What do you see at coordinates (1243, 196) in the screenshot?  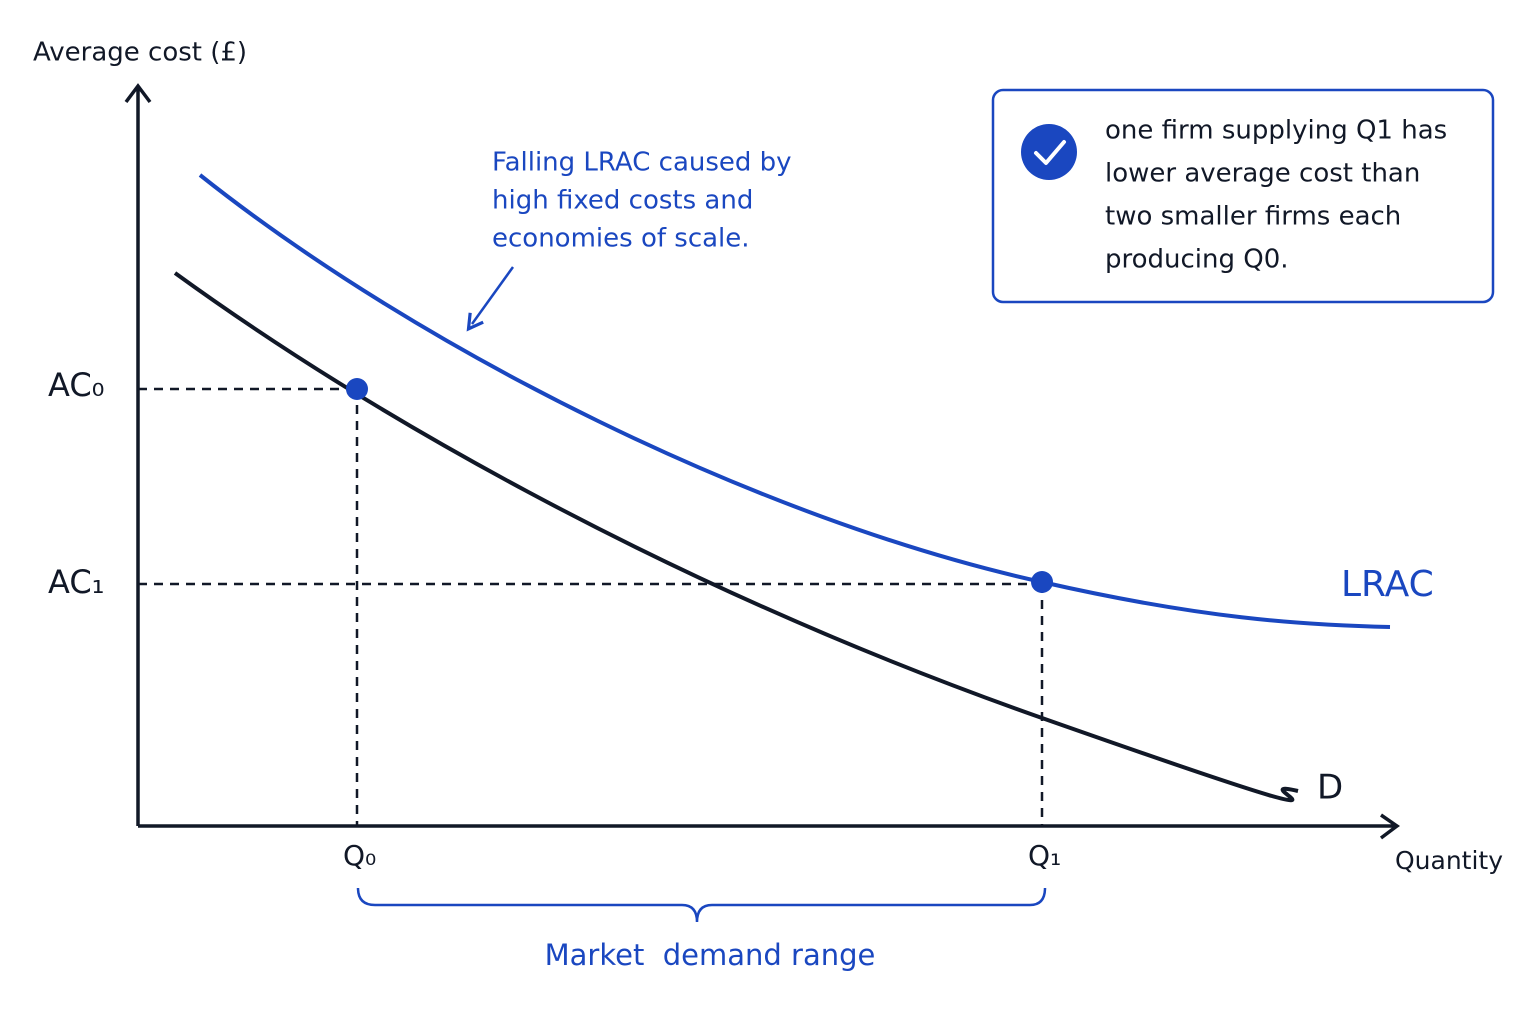 I see `callout-box` at bounding box center [1243, 196].